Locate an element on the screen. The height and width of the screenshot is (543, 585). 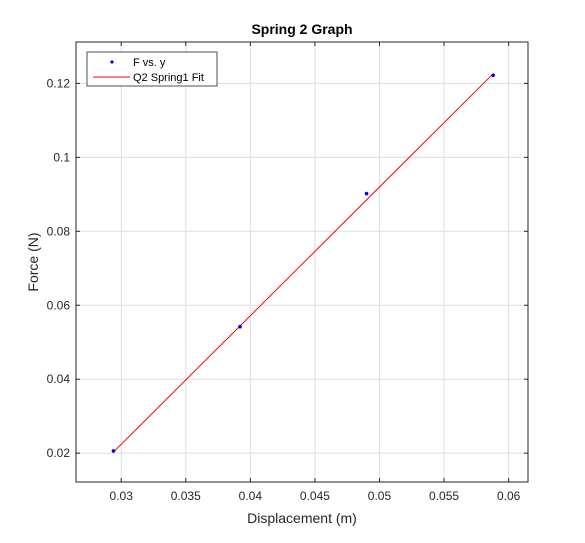
y-tick-label: 0.12 is located at coordinates (59, 83).